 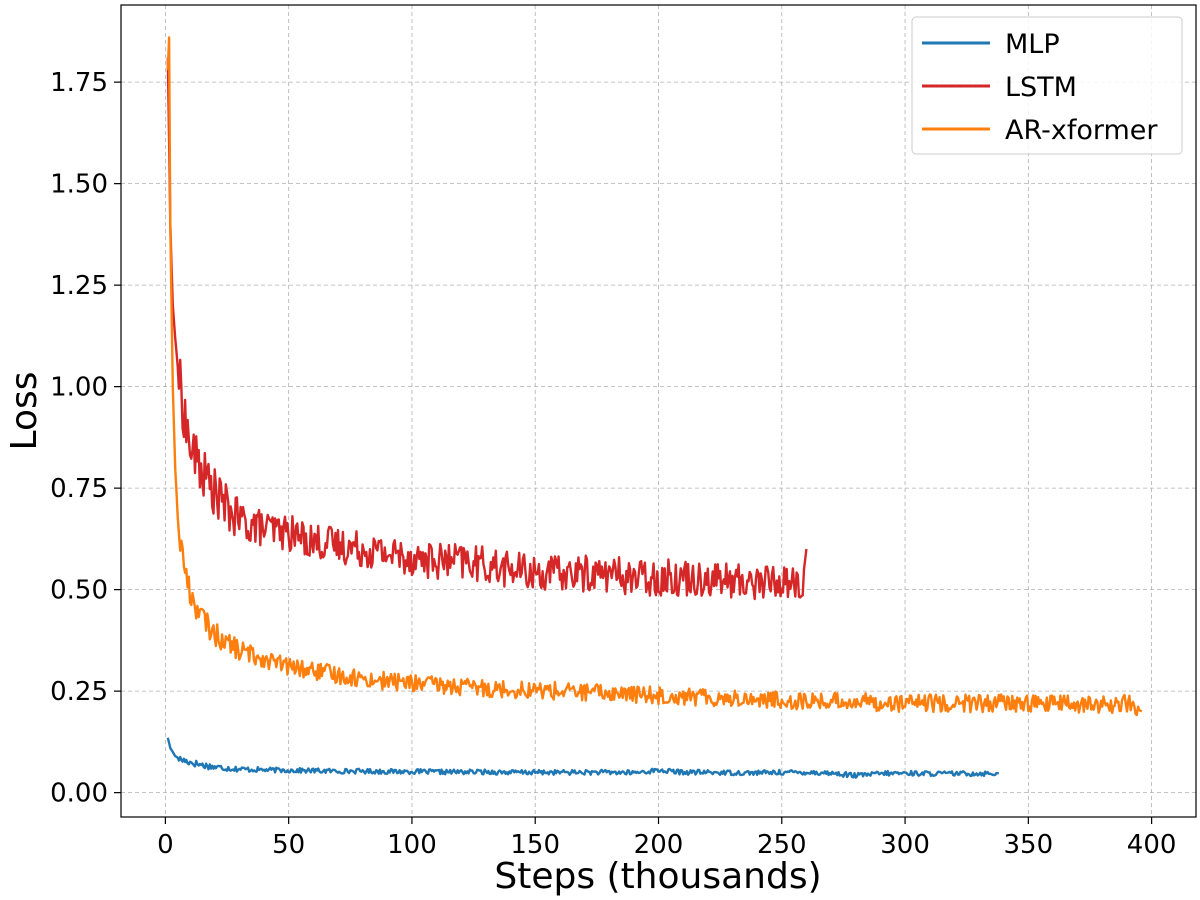 I want to click on x-axis-ticks: 0 50 100 150 200 250 300 350 400, so click(x=666, y=838).